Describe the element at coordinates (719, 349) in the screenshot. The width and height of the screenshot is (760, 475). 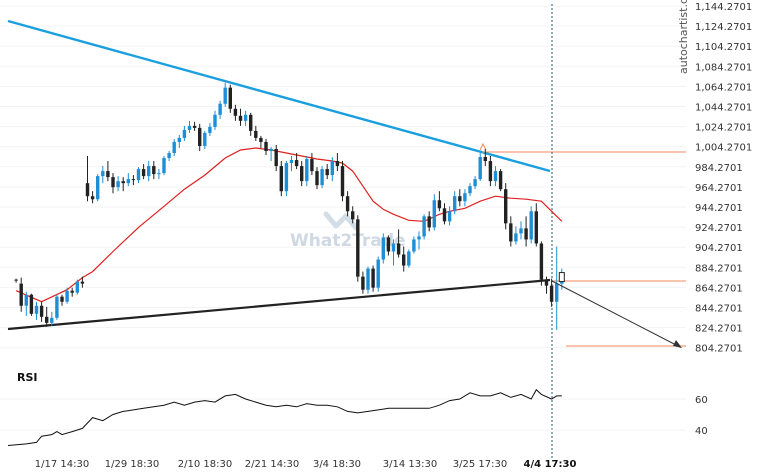
I see `price-tick-label: 804.2701` at that location.